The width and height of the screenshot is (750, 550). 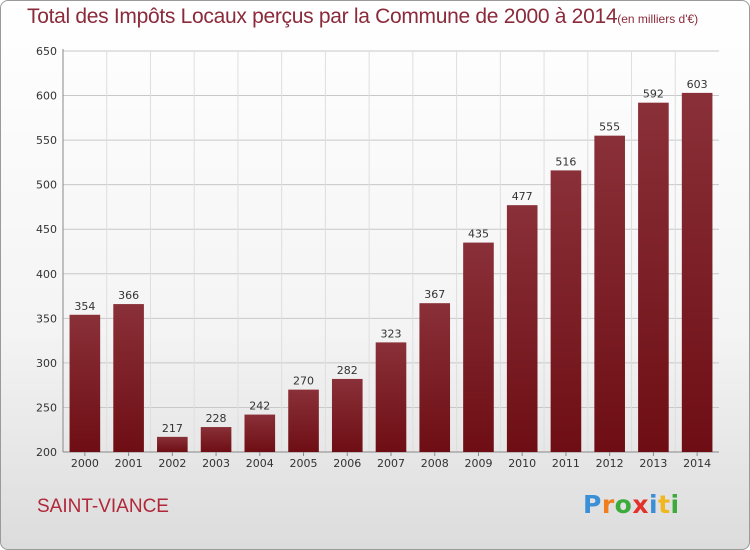 I want to click on data-label-2014: 603, so click(x=697, y=84).